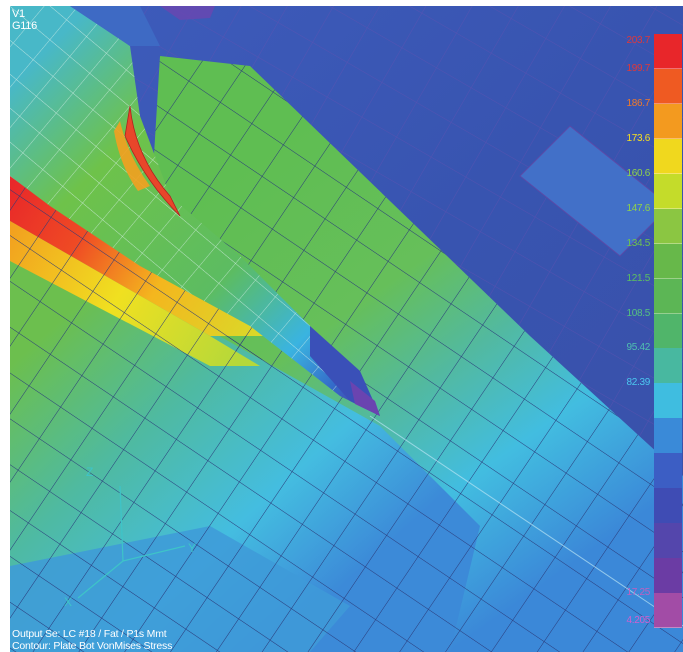 Image resolution: width=683 pixels, height=652 pixels. What do you see at coordinates (638, 278) in the screenshot?
I see `legend-tick-label: 121.5` at bounding box center [638, 278].